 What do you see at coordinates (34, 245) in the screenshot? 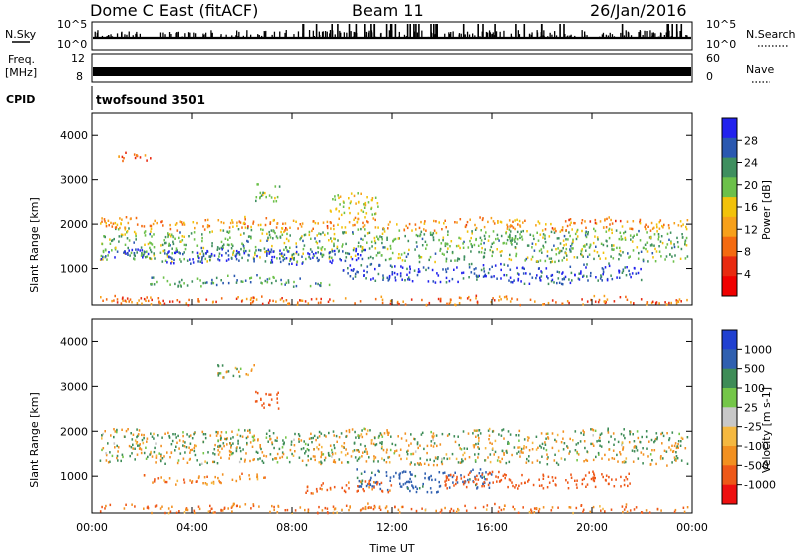
I see `power-ylabel: Slant Range [km]` at bounding box center [34, 245].